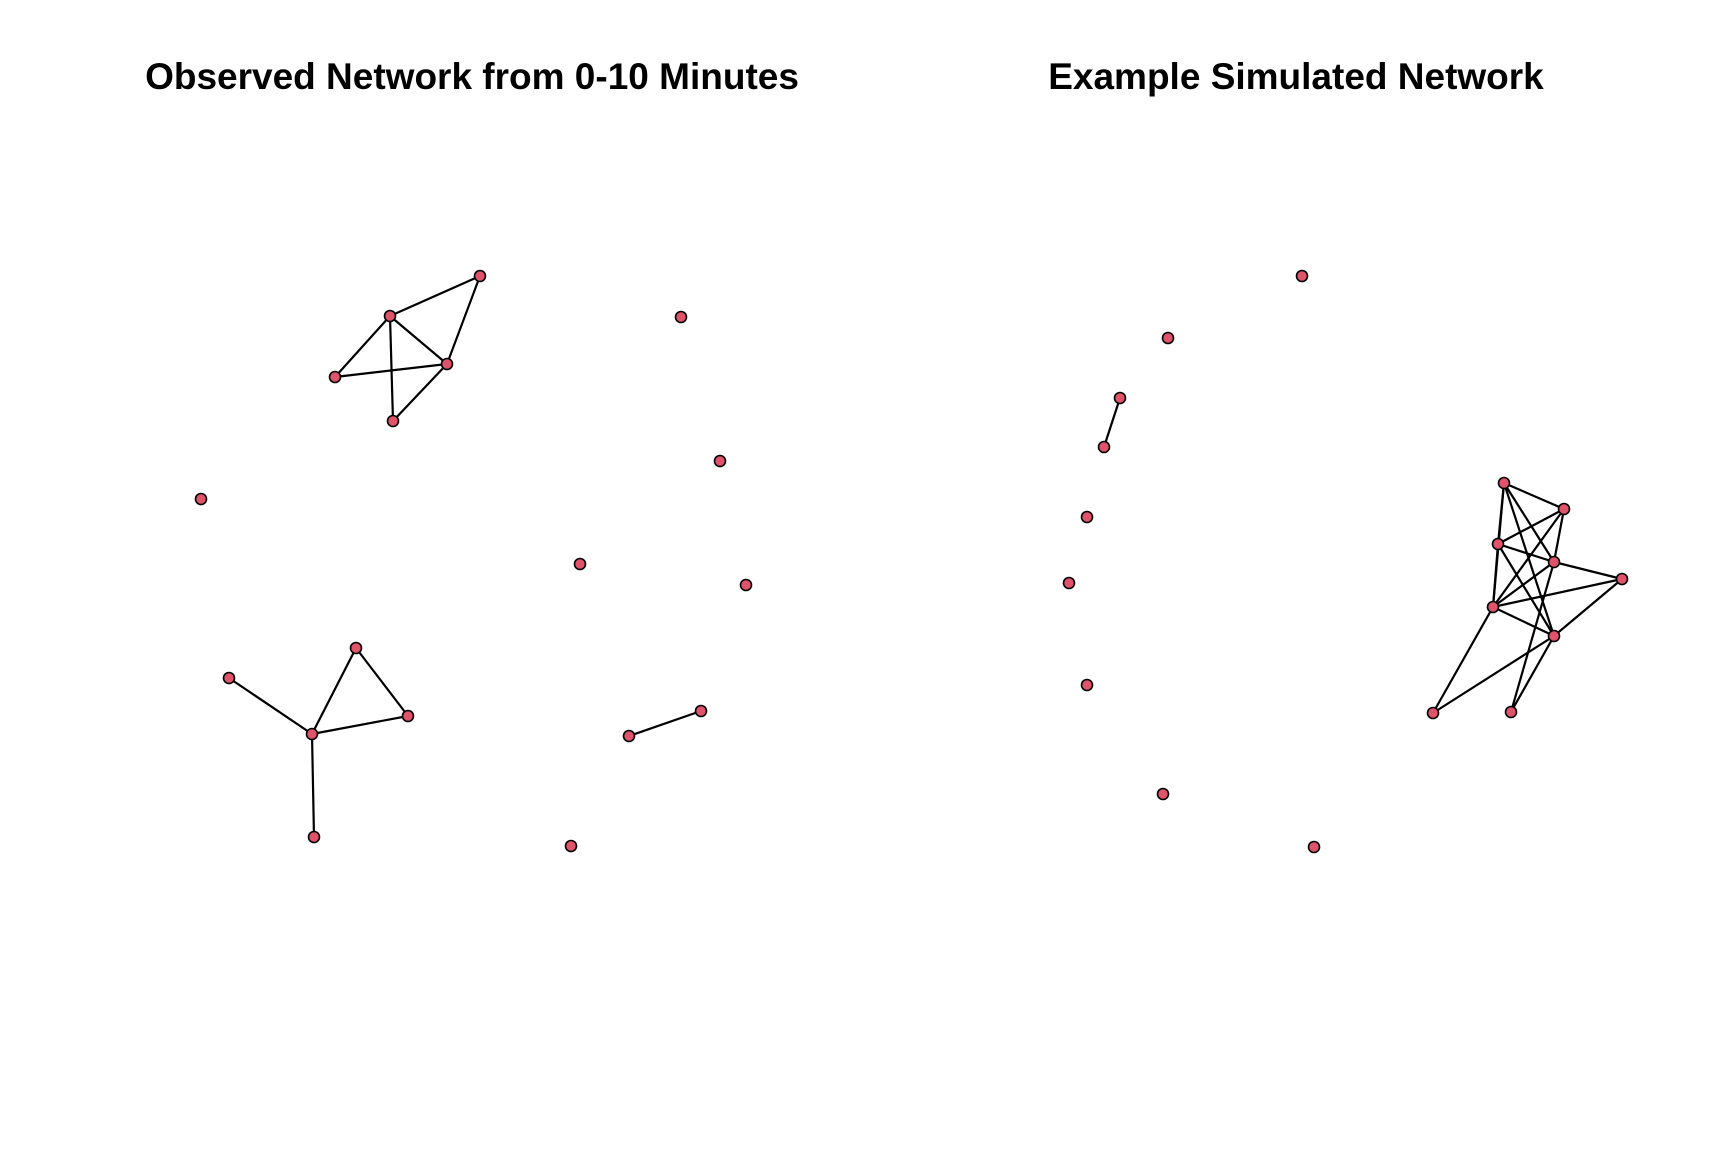  What do you see at coordinates (1588, 570) in the screenshot?
I see `edge-b12-b15` at bounding box center [1588, 570].